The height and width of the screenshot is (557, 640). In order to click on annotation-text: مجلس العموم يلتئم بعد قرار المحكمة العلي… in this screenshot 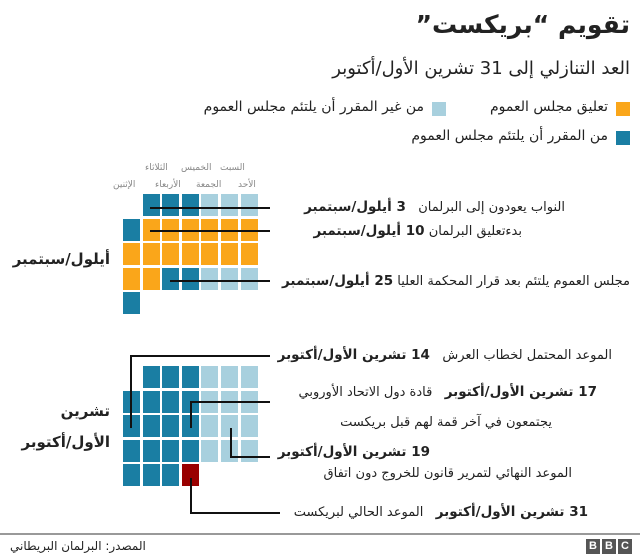, I will do `click(513, 281)`.